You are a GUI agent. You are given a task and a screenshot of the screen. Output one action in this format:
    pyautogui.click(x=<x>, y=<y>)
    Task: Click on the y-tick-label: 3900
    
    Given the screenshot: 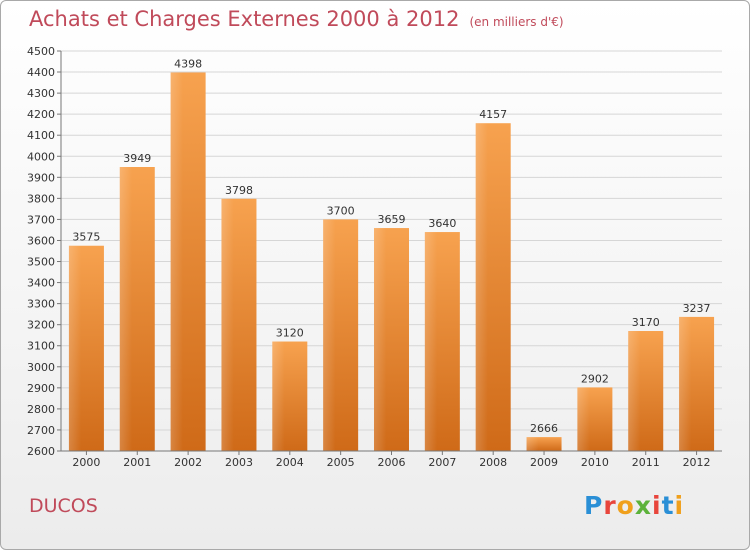 What is the action you would take?
    pyautogui.click(x=41, y=177)
    